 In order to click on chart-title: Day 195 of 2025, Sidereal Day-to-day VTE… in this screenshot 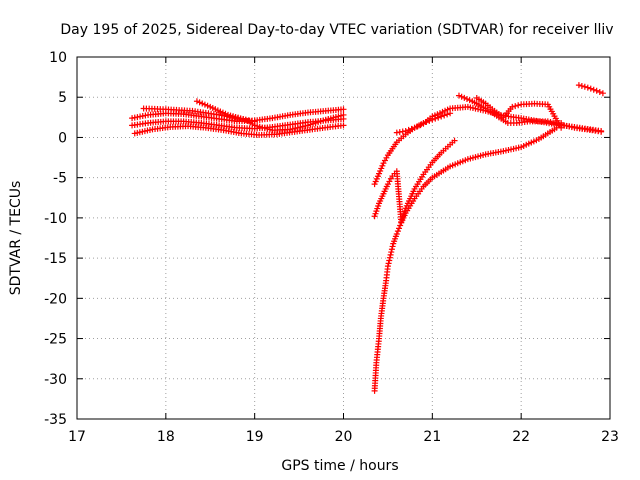, I will do `click(336, 30)`.